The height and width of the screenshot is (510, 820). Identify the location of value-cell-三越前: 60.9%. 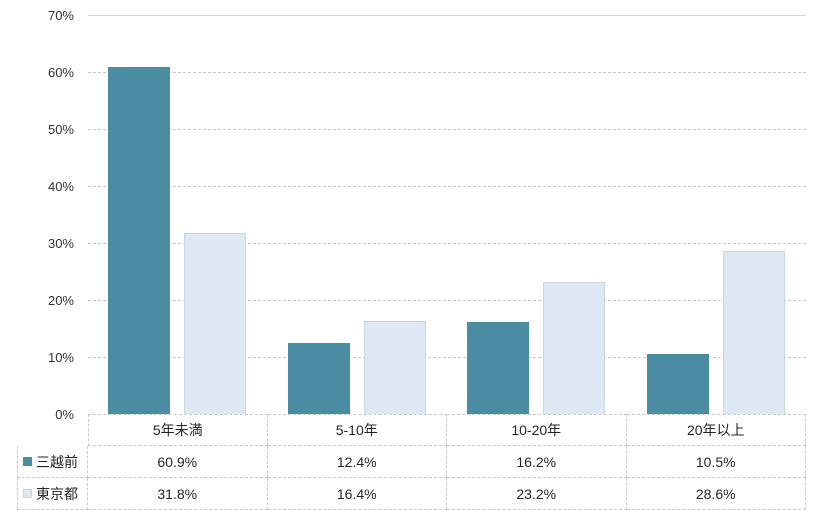
(178, 462).